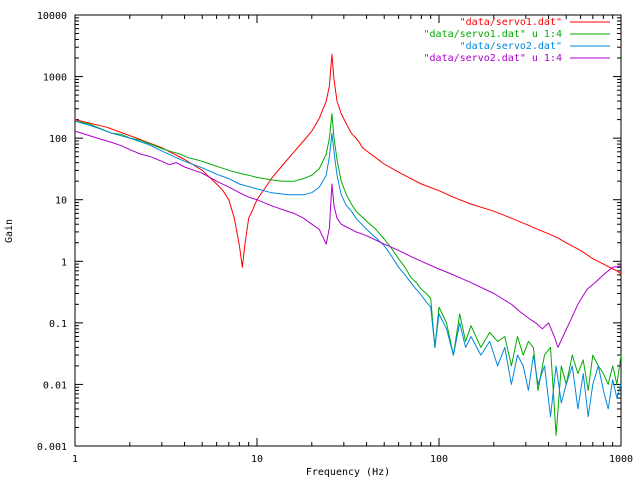 The image size is (640, 480). Describe the element at coordinates (621, 459) in the screenshot. I see `x-tick-label: 1000` at that location.